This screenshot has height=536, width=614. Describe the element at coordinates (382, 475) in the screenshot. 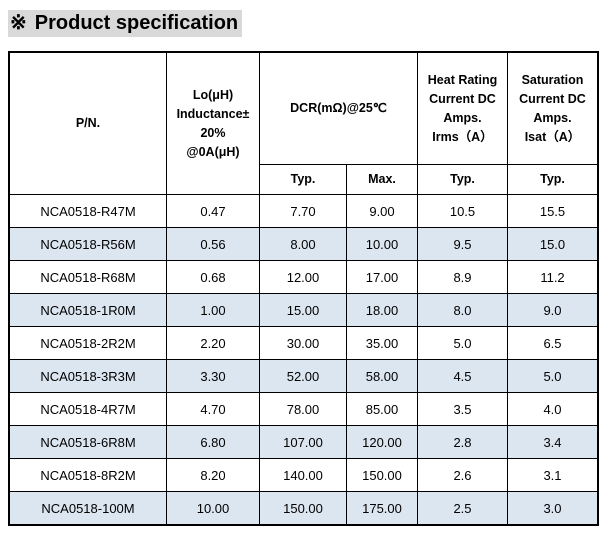

I see `cell-dcr-max: 150.00` at that location.